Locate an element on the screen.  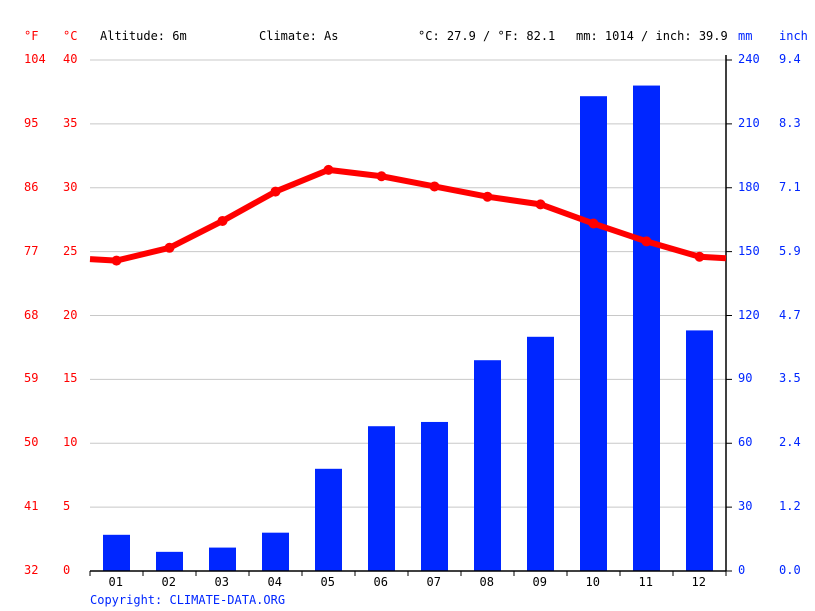
fahrenheit-tick-label: 95 is located at coordinates (31, 122).